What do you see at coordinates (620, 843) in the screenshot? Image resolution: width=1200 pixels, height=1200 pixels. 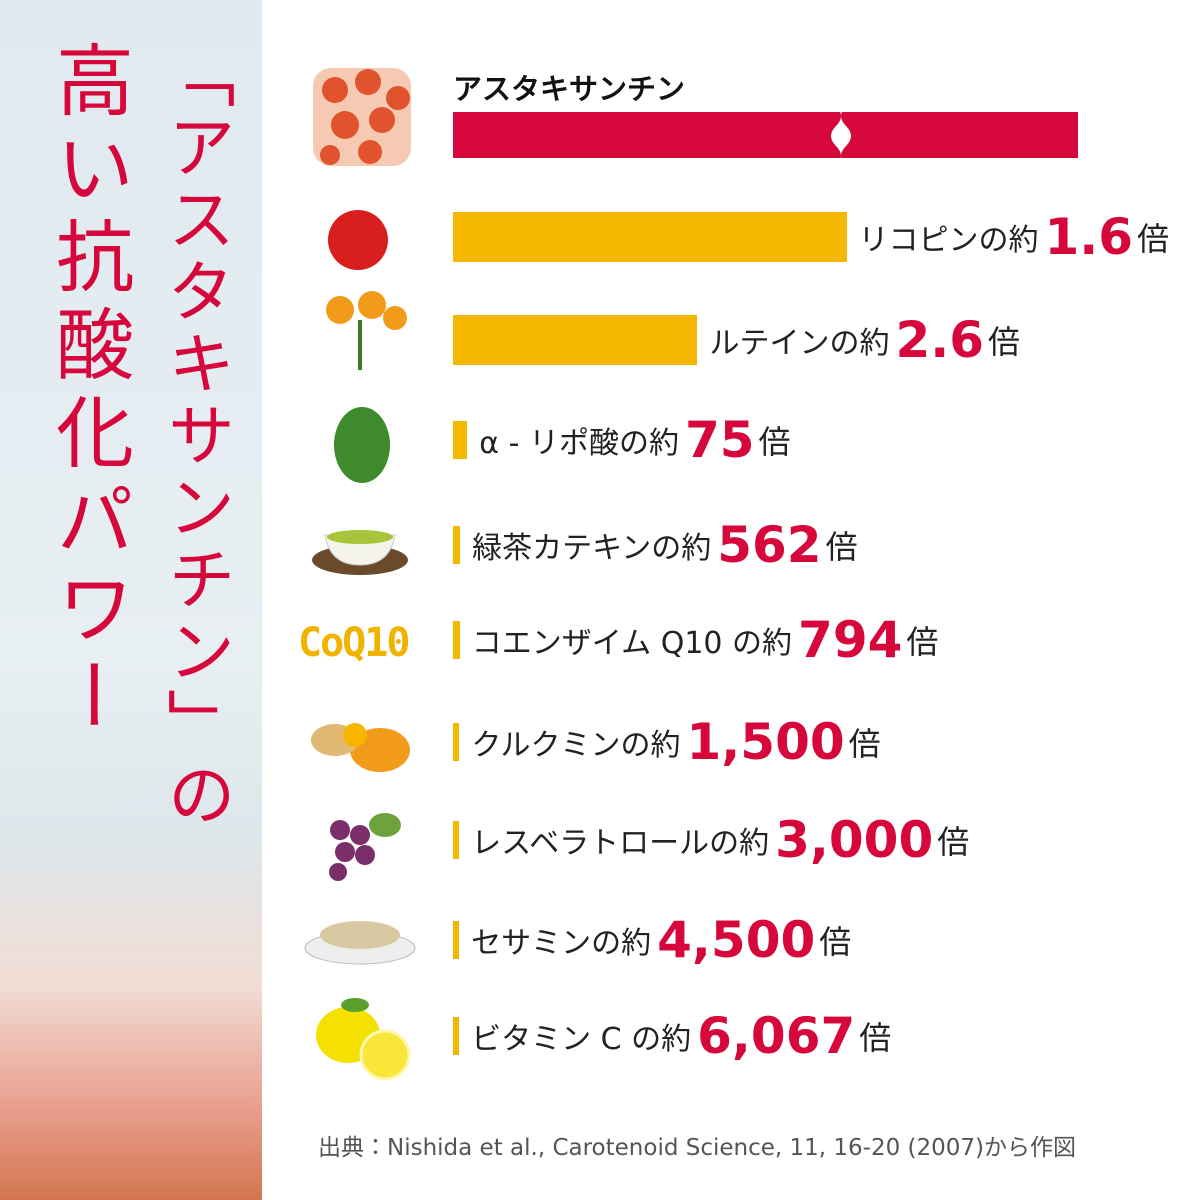 I see `row-label: レスベラトロールの約` at bounding box center [620, 843].